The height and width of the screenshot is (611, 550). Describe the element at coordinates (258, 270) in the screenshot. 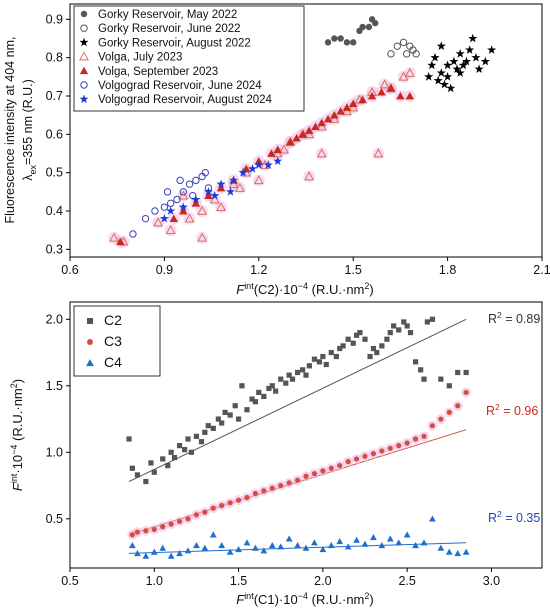

I see `x-tick-label: 1.2` at that location.